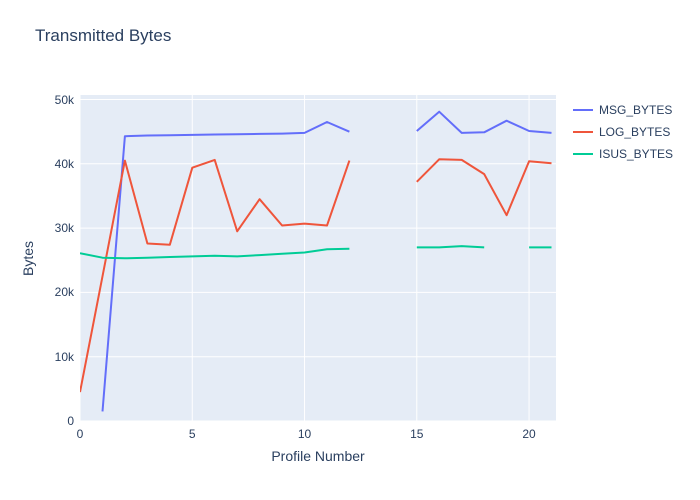 The height and width of the screenshot is (500, 700). I want to click on legend-label: LOG_BYTES, so click(635, 132).